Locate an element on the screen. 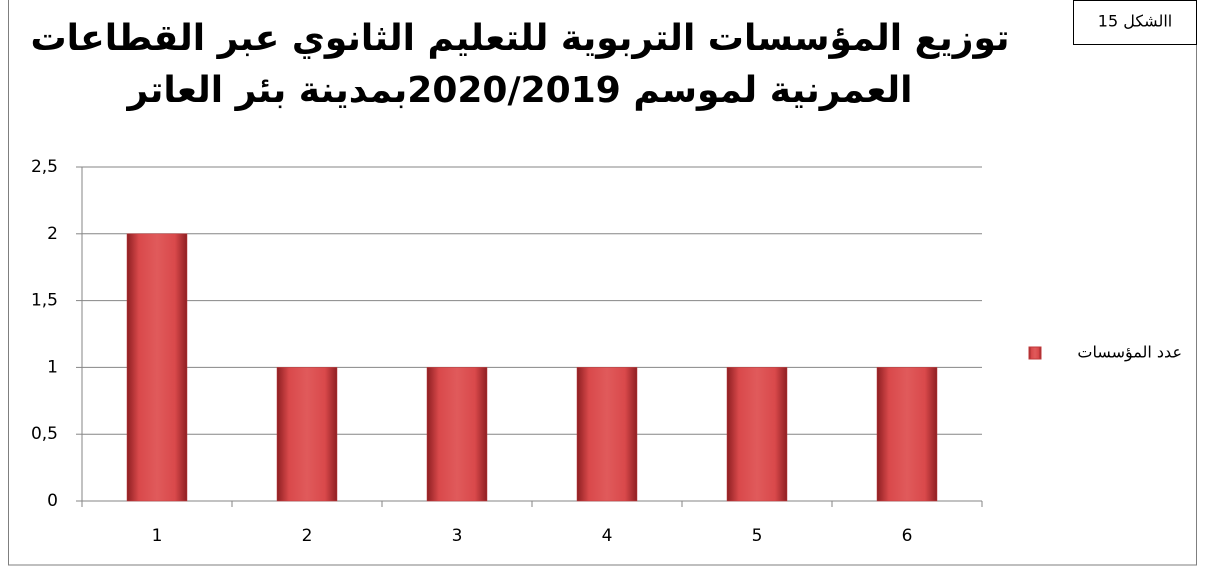 The height and width of the screenshot is (567, 1205). x-tick-label: 3 is located at coordinates (457, 536).